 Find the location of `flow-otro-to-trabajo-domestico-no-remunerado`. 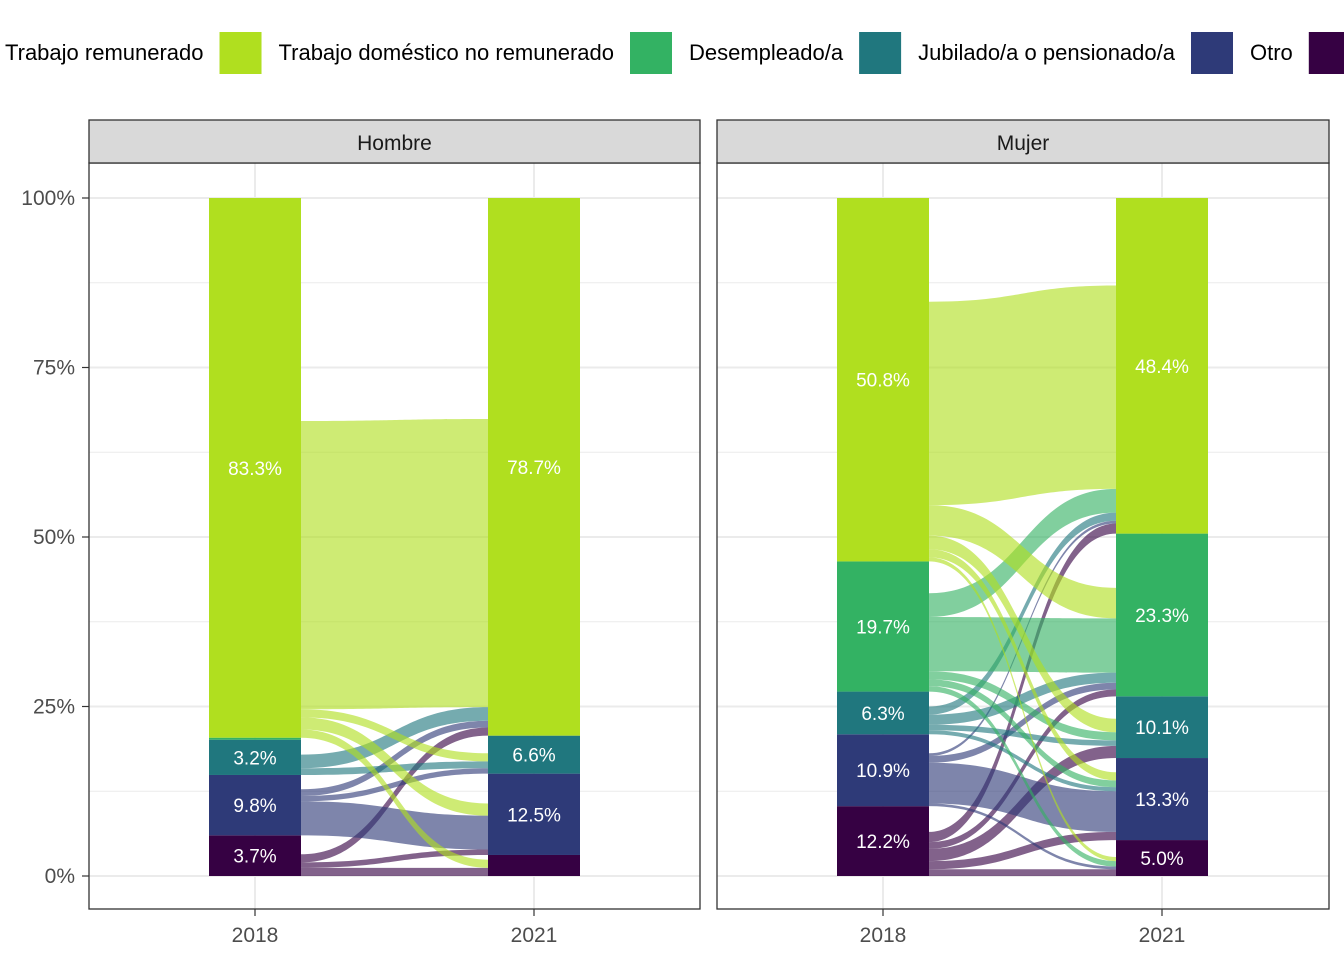

flow-otro-to-trabajo-domestico-no-remunerado is located at coordinates (1022, 769).